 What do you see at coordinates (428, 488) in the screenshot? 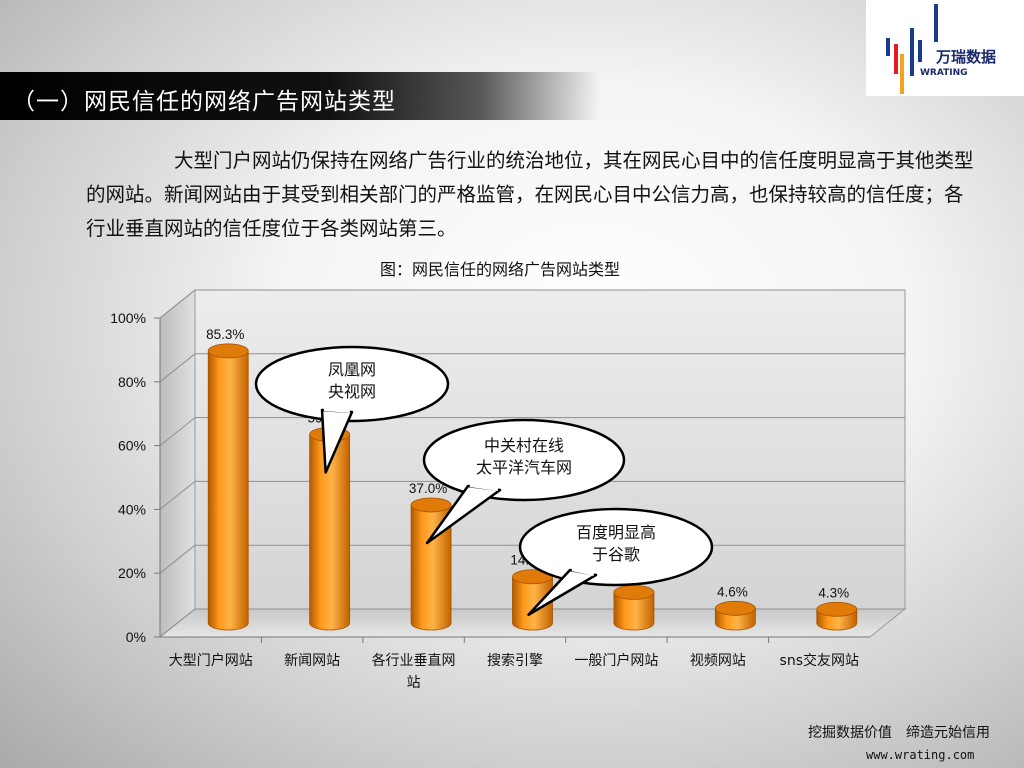
I see `data-label: 37.0%` at bounding box center [428, 488].